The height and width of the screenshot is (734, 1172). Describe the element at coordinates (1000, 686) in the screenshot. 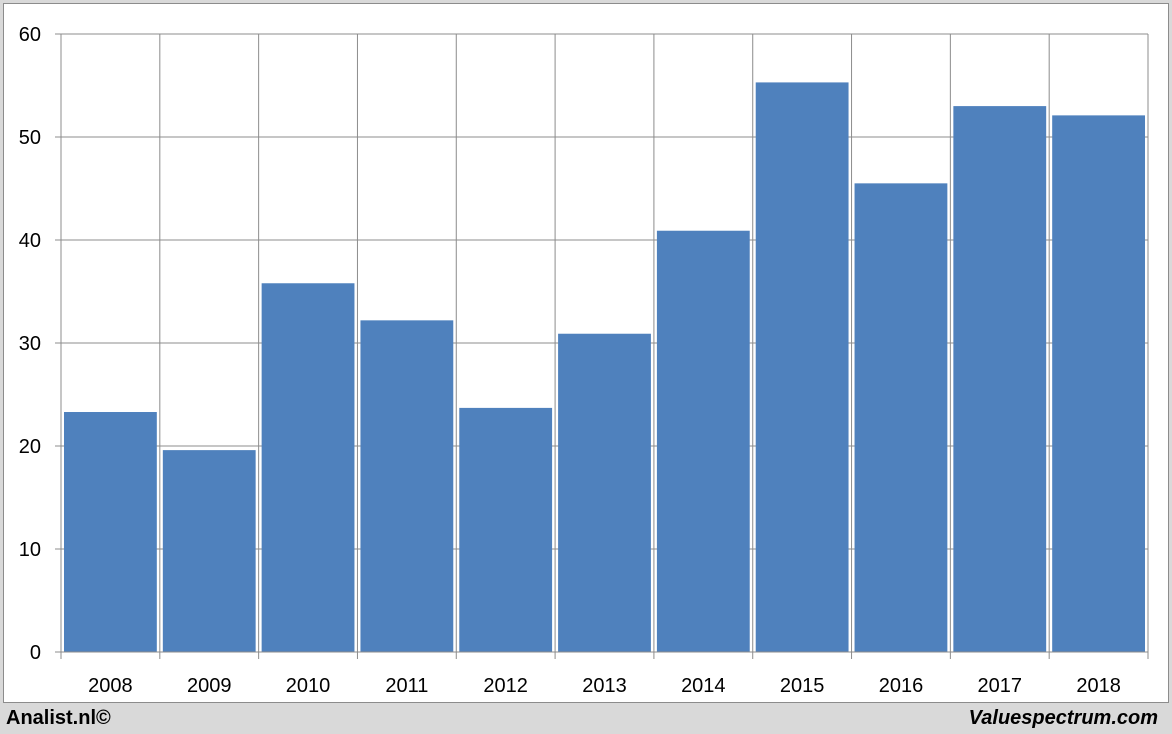

I see `x-tick-label: 2017` at that location.